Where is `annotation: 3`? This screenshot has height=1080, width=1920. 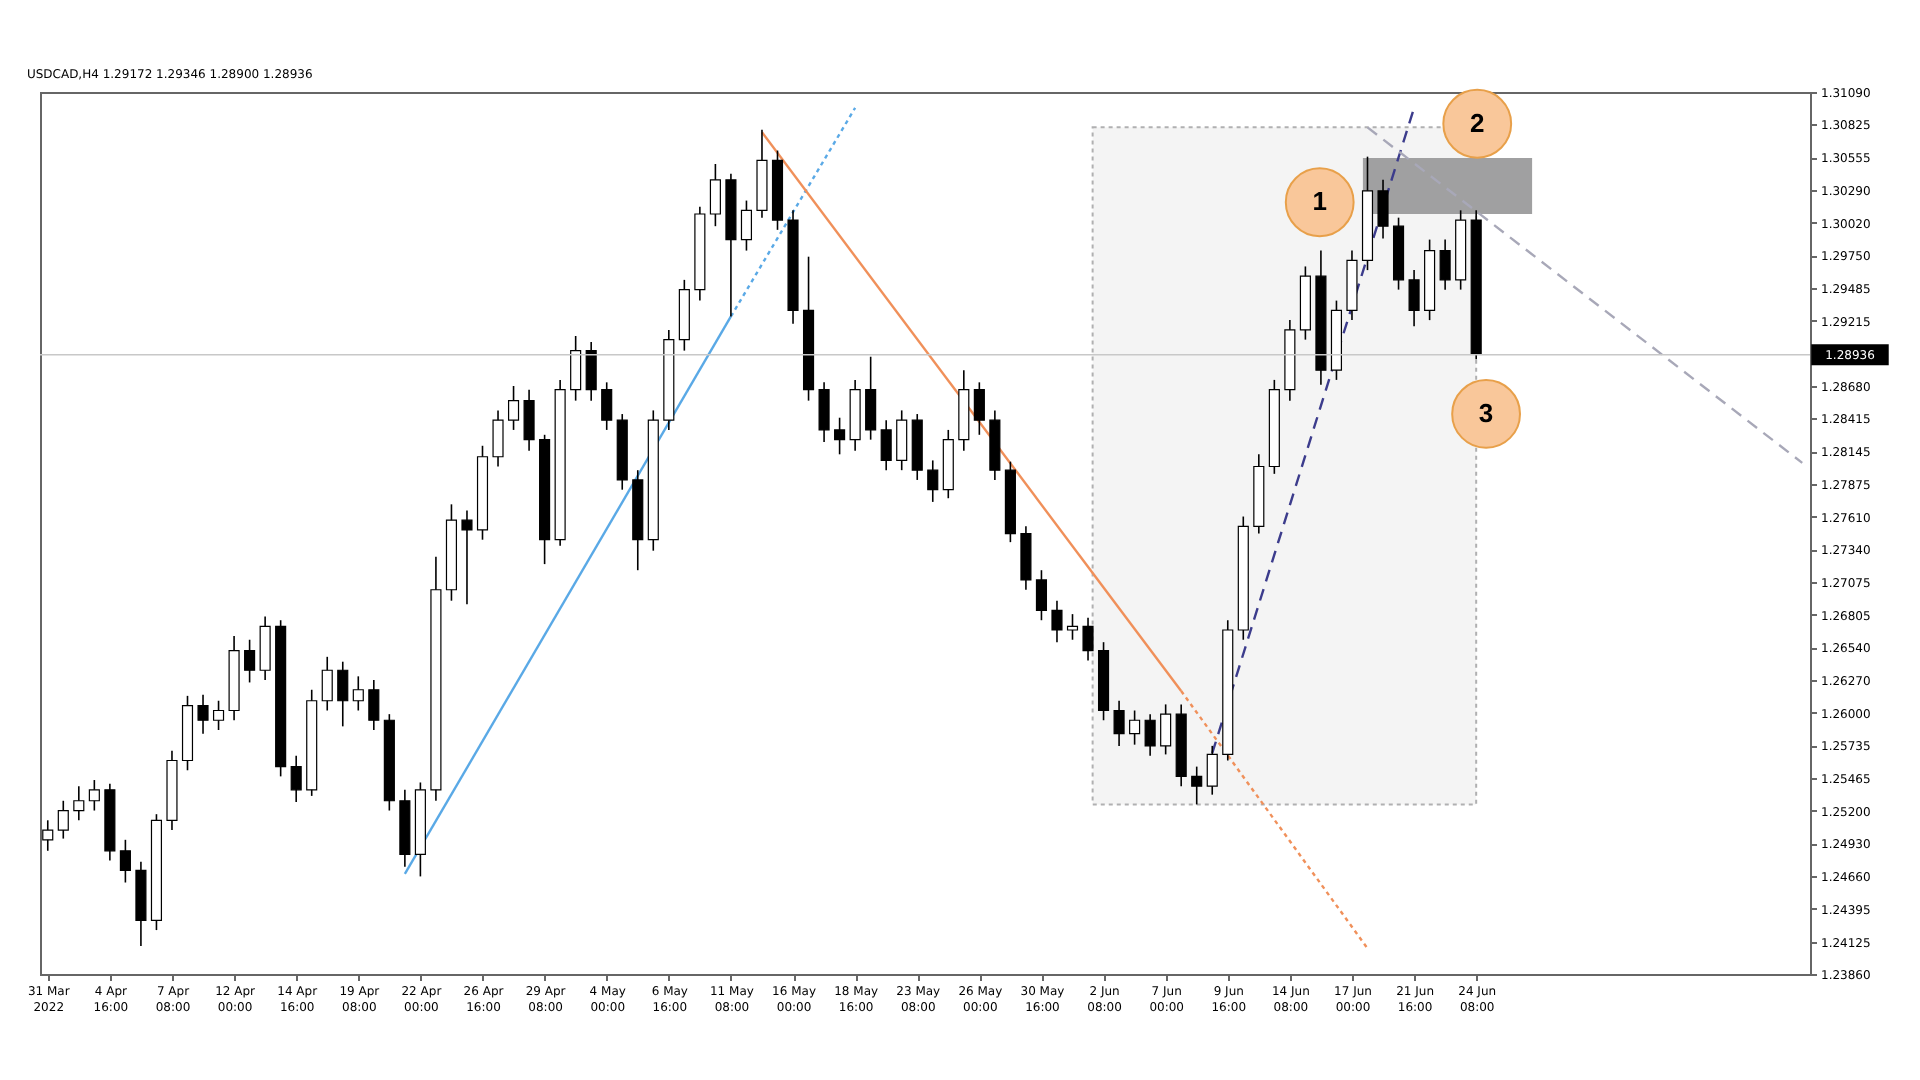 annotation: 3 is located at coordinates (1486, 412).